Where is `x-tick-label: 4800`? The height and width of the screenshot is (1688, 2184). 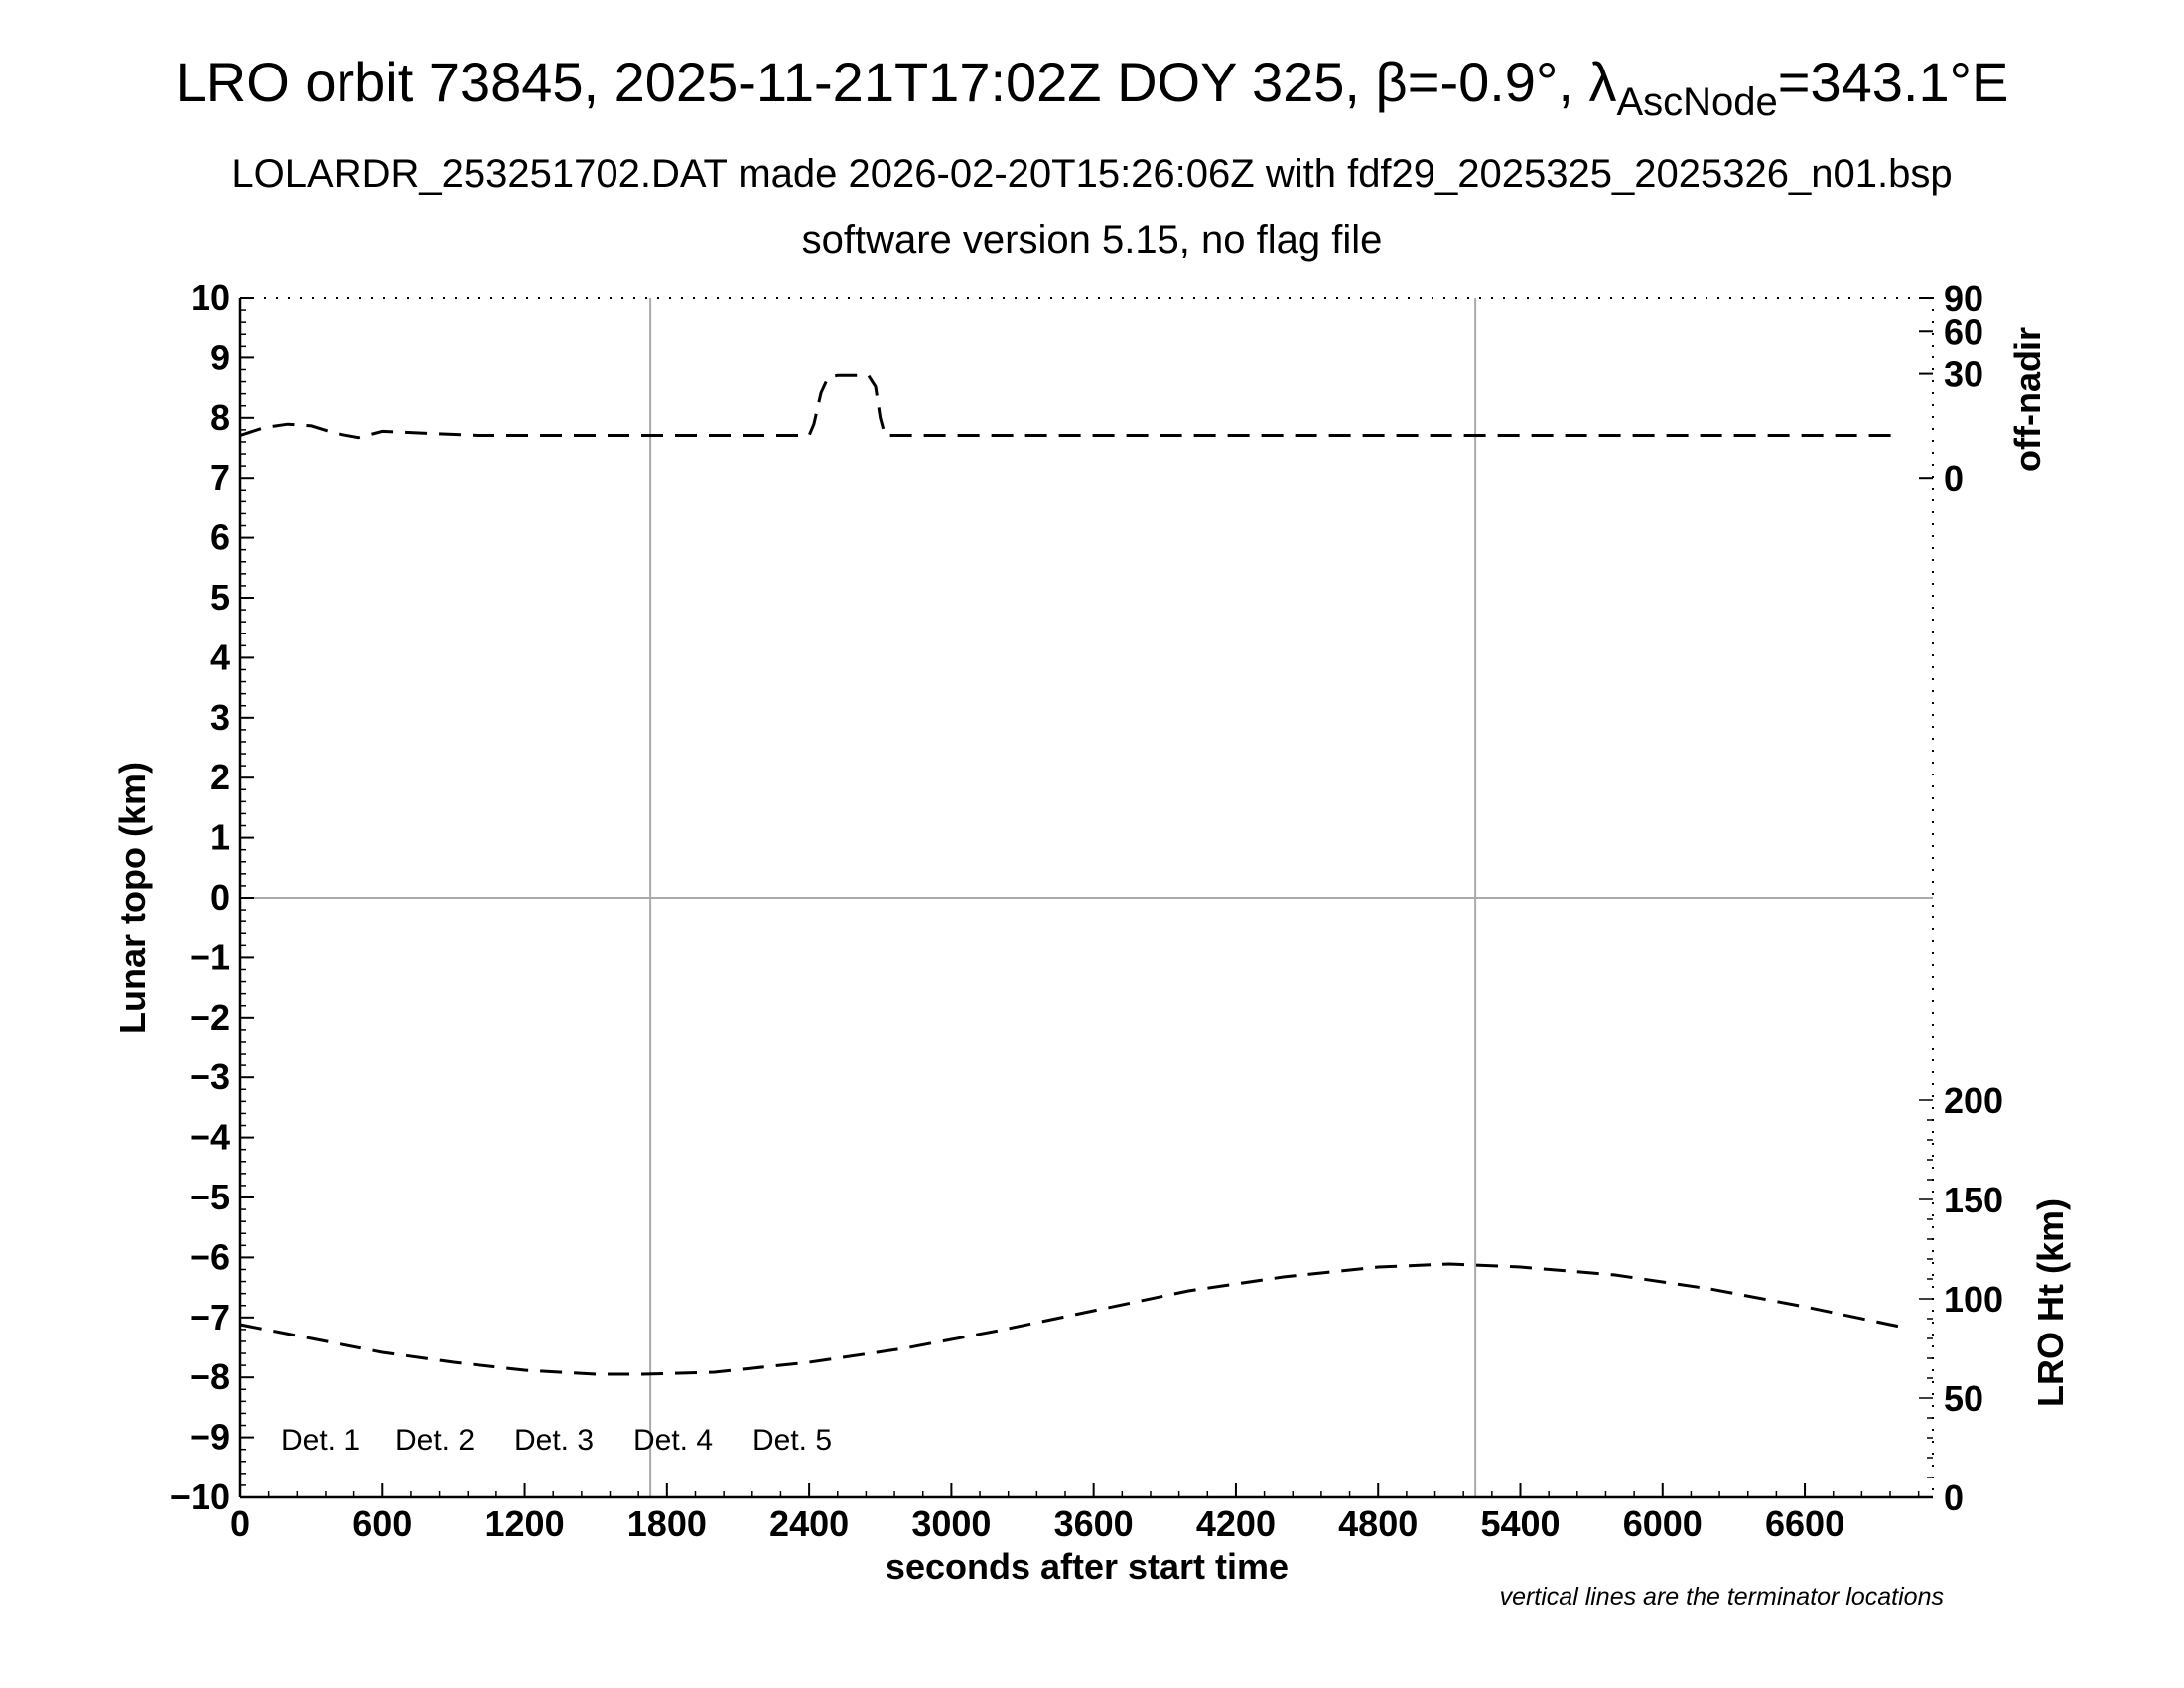
x-tick-label: 4800 is located at coordinates (1378, 1523).